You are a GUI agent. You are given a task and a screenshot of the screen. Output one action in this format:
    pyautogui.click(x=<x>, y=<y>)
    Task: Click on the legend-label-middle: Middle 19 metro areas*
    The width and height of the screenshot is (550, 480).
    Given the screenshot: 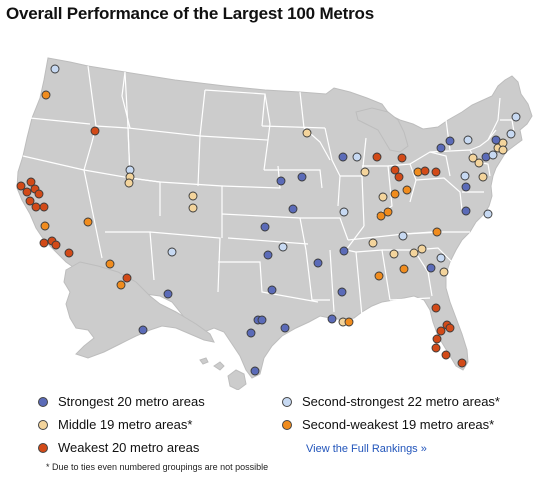 What is the action you would take?
    pyautogui.click(x=125, y=424)
    